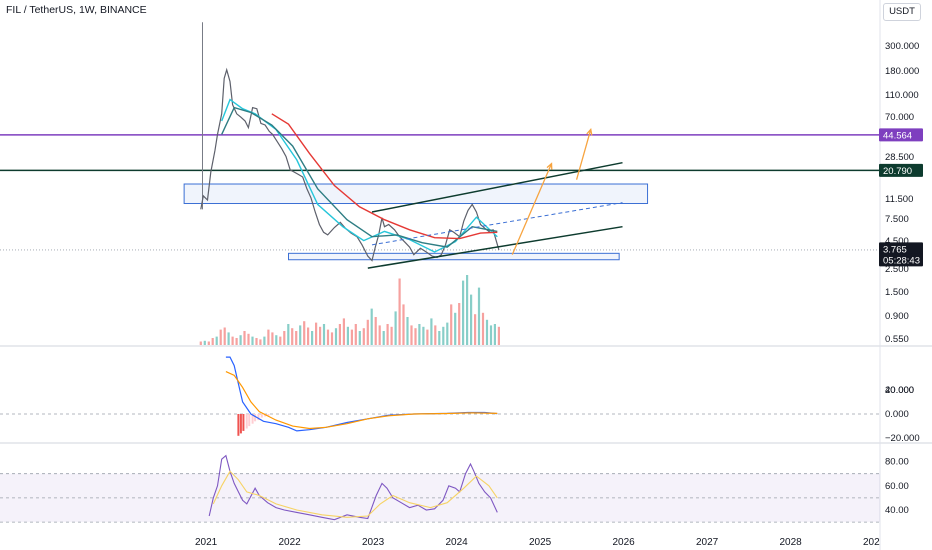  Describe the element at coordinates (495, 247) in the screenshot. I see `channel-lower-line` at that location.